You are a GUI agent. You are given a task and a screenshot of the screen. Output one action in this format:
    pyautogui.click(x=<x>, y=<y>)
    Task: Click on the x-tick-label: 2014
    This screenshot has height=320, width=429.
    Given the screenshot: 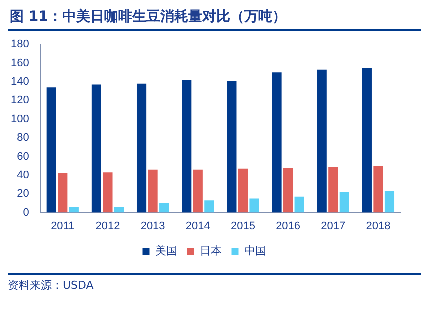 What is the action you would take?
    pyautogui.click(x=198, y=226)
    